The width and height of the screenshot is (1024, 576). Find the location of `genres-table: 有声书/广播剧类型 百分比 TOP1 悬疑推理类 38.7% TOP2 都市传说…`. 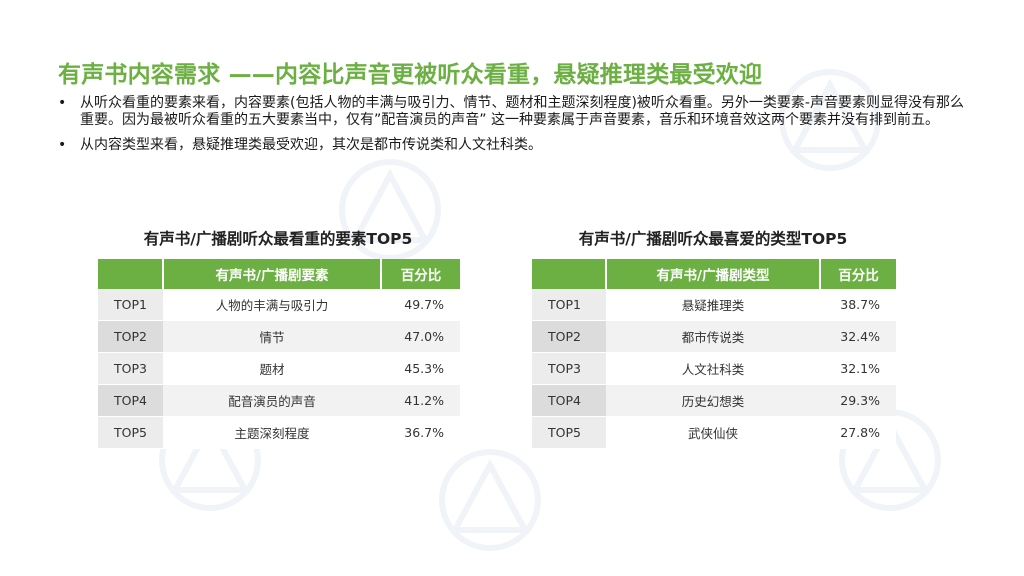

genres-table: 有声书/广播剧类型 百分比 TOP1 悬疑推理类 38.7% TOP2 都市传说… is located at coordinates (714, 354).